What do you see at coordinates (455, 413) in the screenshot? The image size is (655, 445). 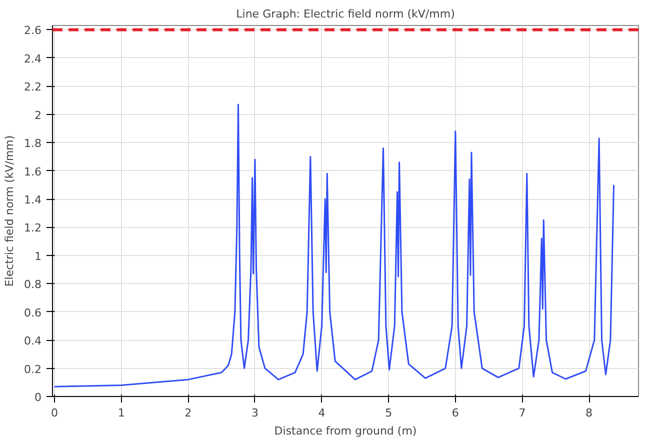 I see `x-tick-label: 6` at bounding box center [455, 413].